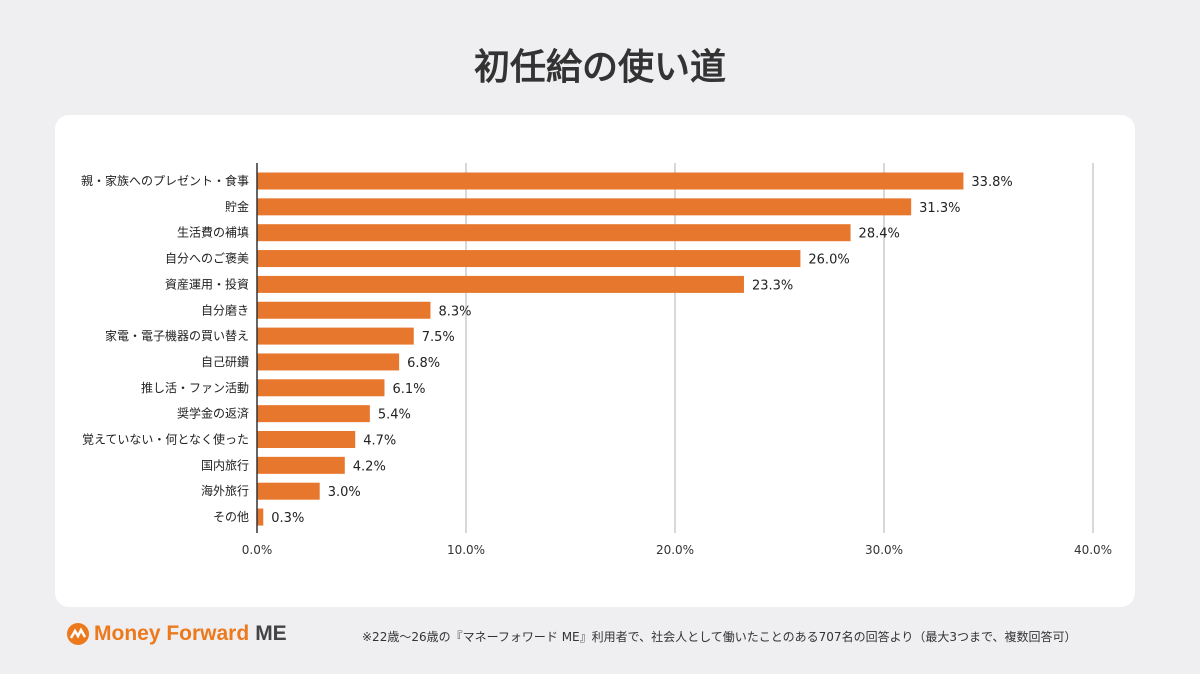 The width and height of the screenshot is (1200, 674). What do you see at coordinates (231, 517) in the screenshot?
I see `category-label: その他` at bounding box center [231, 517].